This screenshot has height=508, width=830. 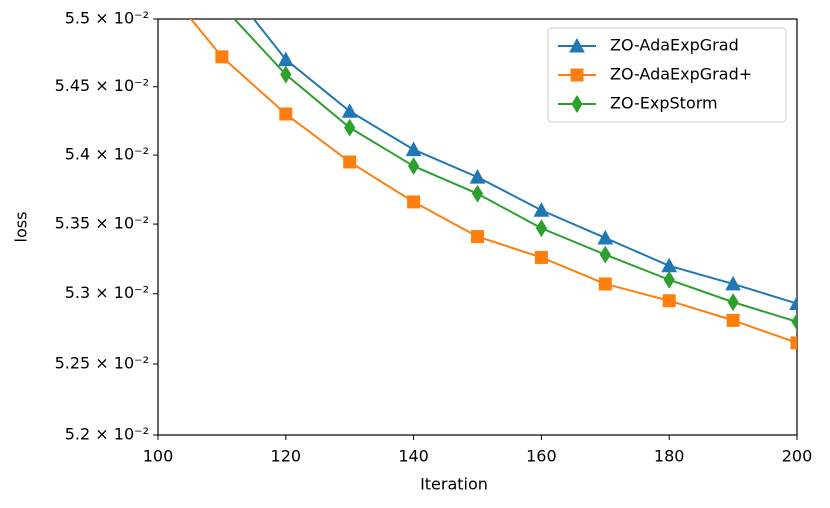 I want to click on x-axis-label: Iteration, so click(x=454, y=484).